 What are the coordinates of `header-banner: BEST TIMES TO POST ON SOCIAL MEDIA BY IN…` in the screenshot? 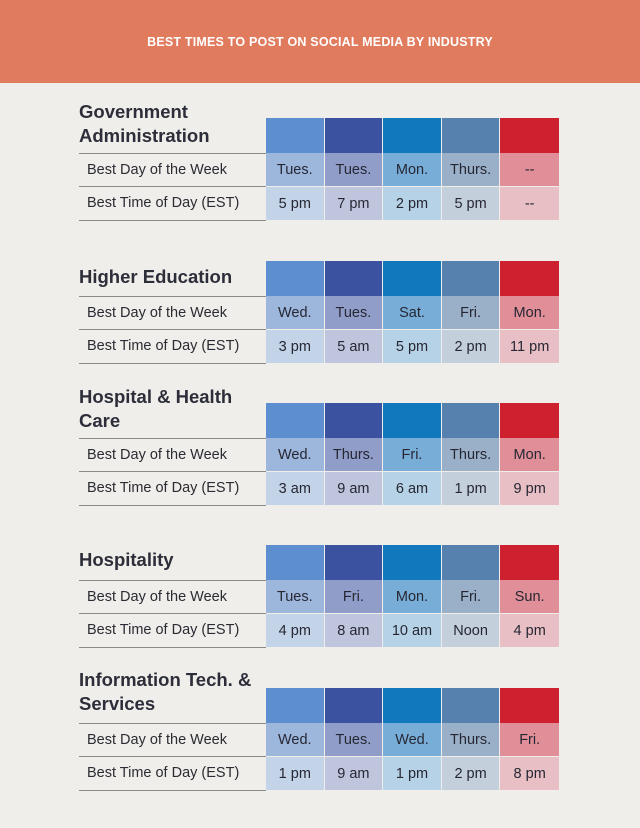 It's located at (320, 41).